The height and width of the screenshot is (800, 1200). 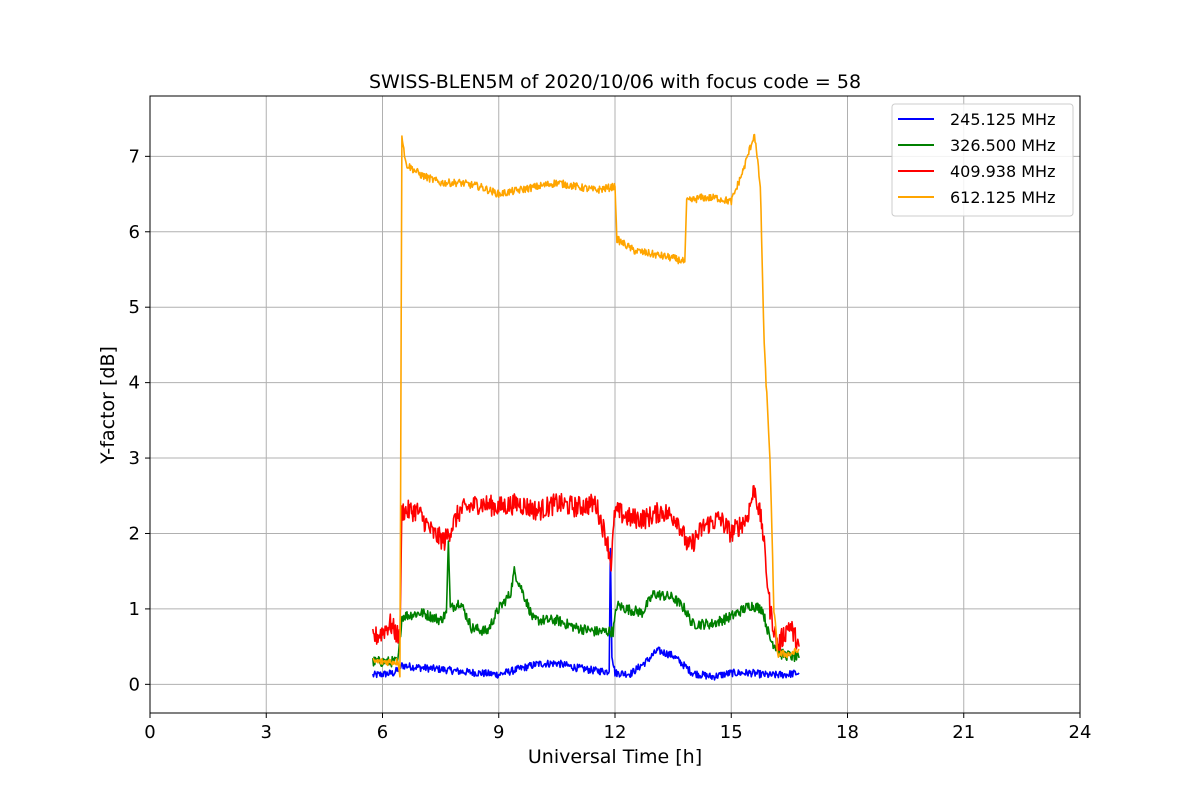 What do you see at coordinates (134, 383) in the screenshot?
I see `y-tick-label: 4` at bounding box center [134, 383].